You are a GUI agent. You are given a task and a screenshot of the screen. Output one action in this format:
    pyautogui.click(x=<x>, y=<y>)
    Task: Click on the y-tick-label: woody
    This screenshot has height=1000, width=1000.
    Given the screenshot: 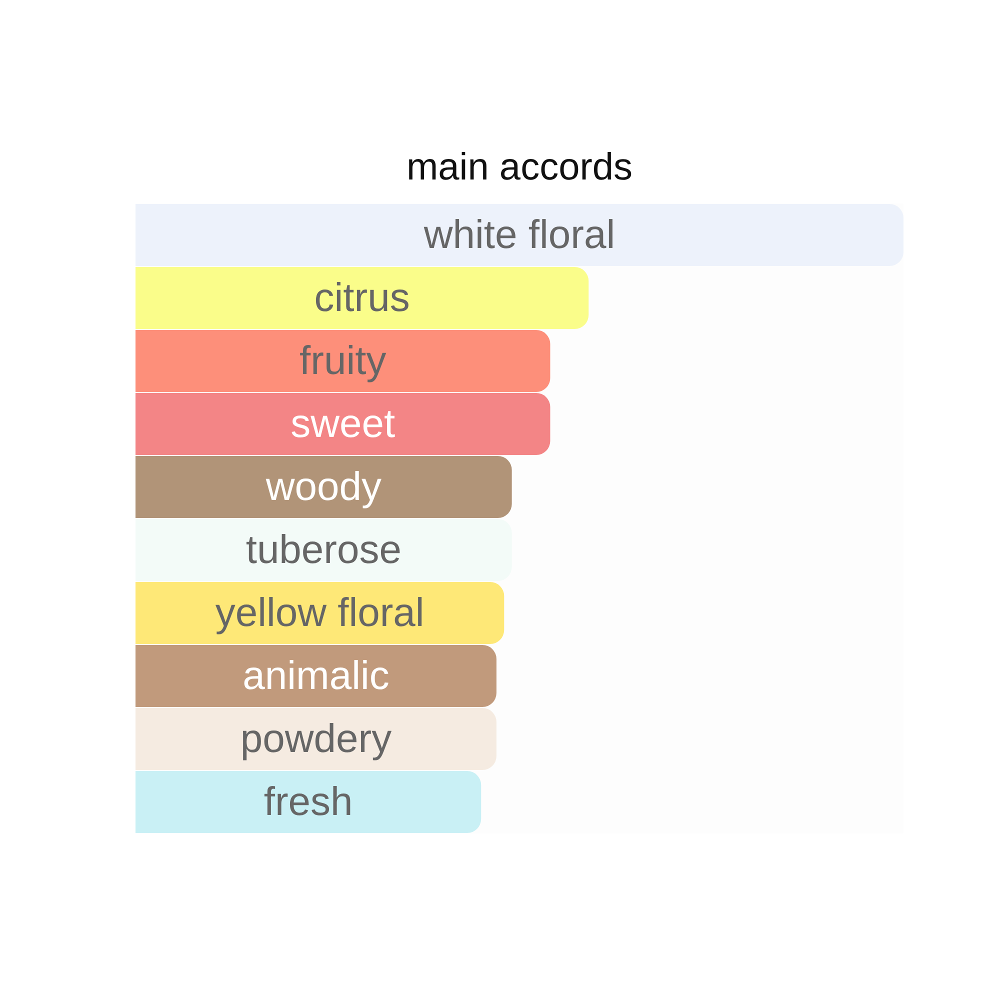 What is the action you would take?
    pyautogui.click(x=323, y=487)
    